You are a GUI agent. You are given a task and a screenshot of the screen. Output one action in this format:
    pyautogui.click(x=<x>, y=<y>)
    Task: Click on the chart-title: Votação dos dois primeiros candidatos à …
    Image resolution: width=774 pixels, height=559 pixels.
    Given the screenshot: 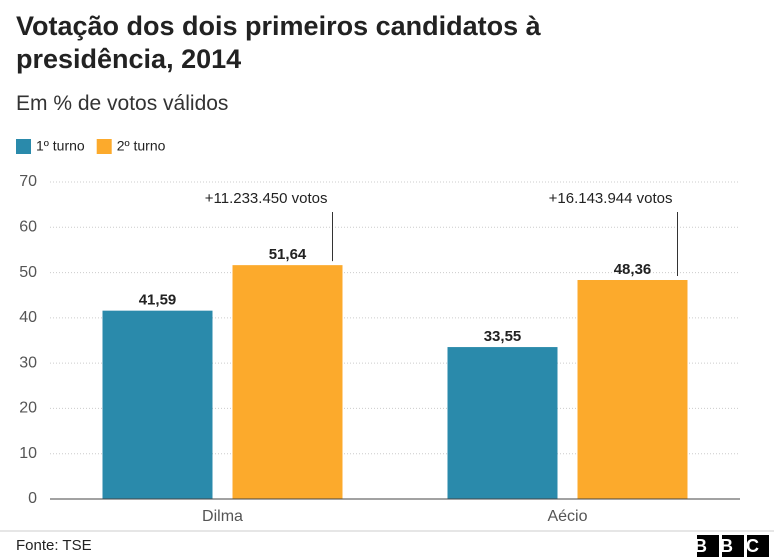 What is the action you would take?
    pyautogui.click(x=278, y=42)
    